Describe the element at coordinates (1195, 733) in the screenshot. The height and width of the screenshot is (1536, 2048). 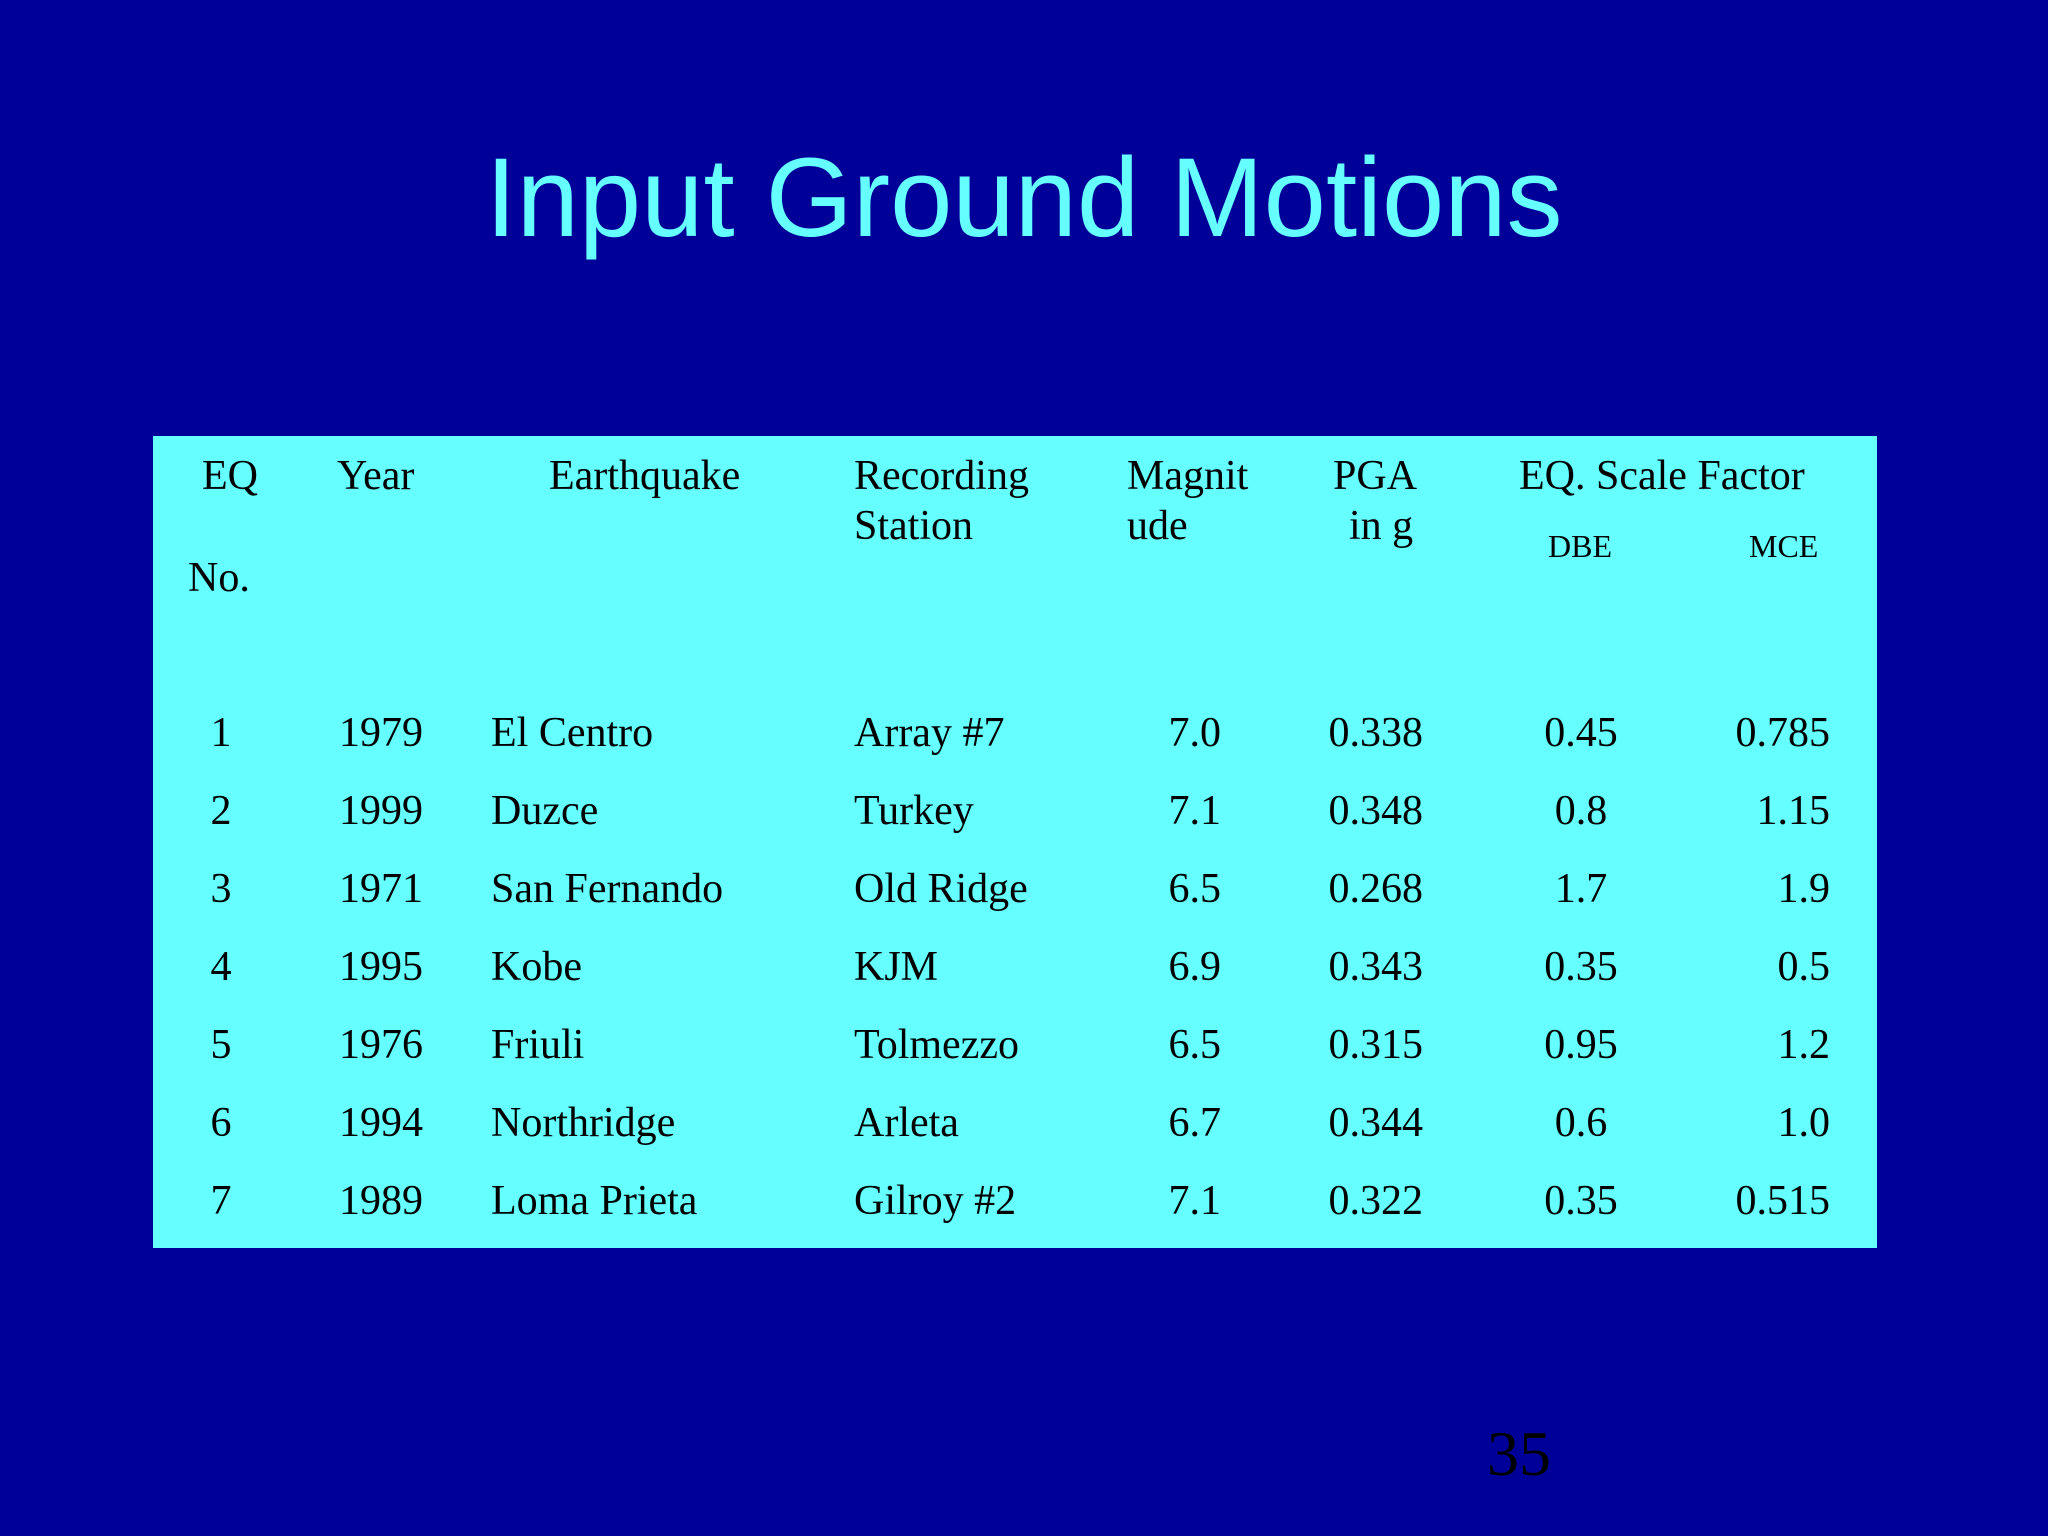
I see `cell-magnitude: 7.0` at that location.